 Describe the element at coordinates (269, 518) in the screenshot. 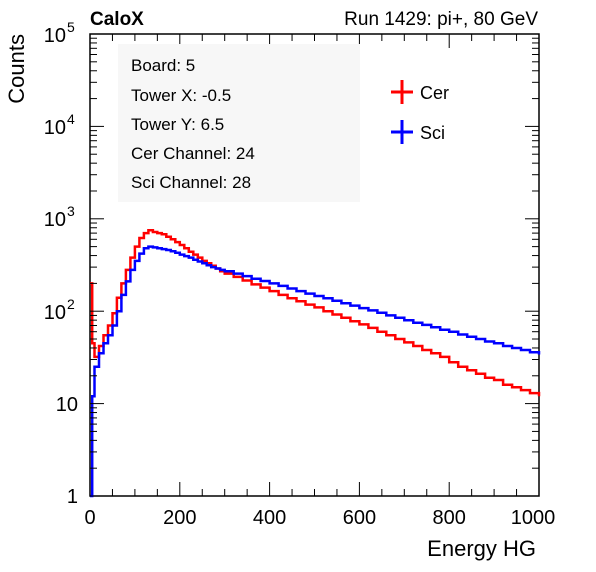

I see `x-tick-label: 400` at that location.